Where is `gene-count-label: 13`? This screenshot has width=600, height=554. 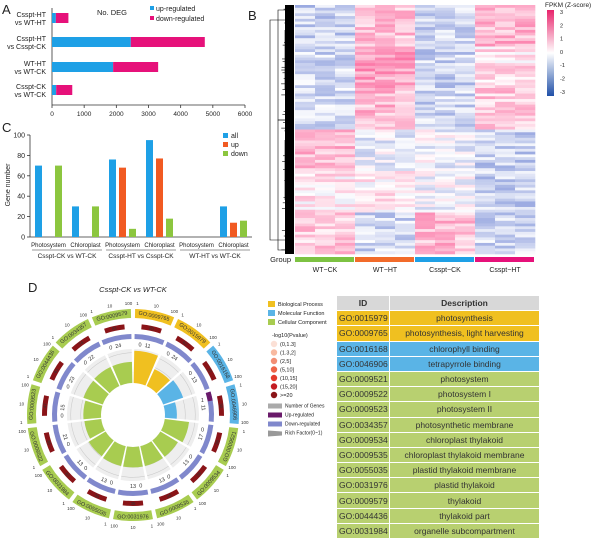
gene-count-label: 13 is located at coordinates (104, 481).